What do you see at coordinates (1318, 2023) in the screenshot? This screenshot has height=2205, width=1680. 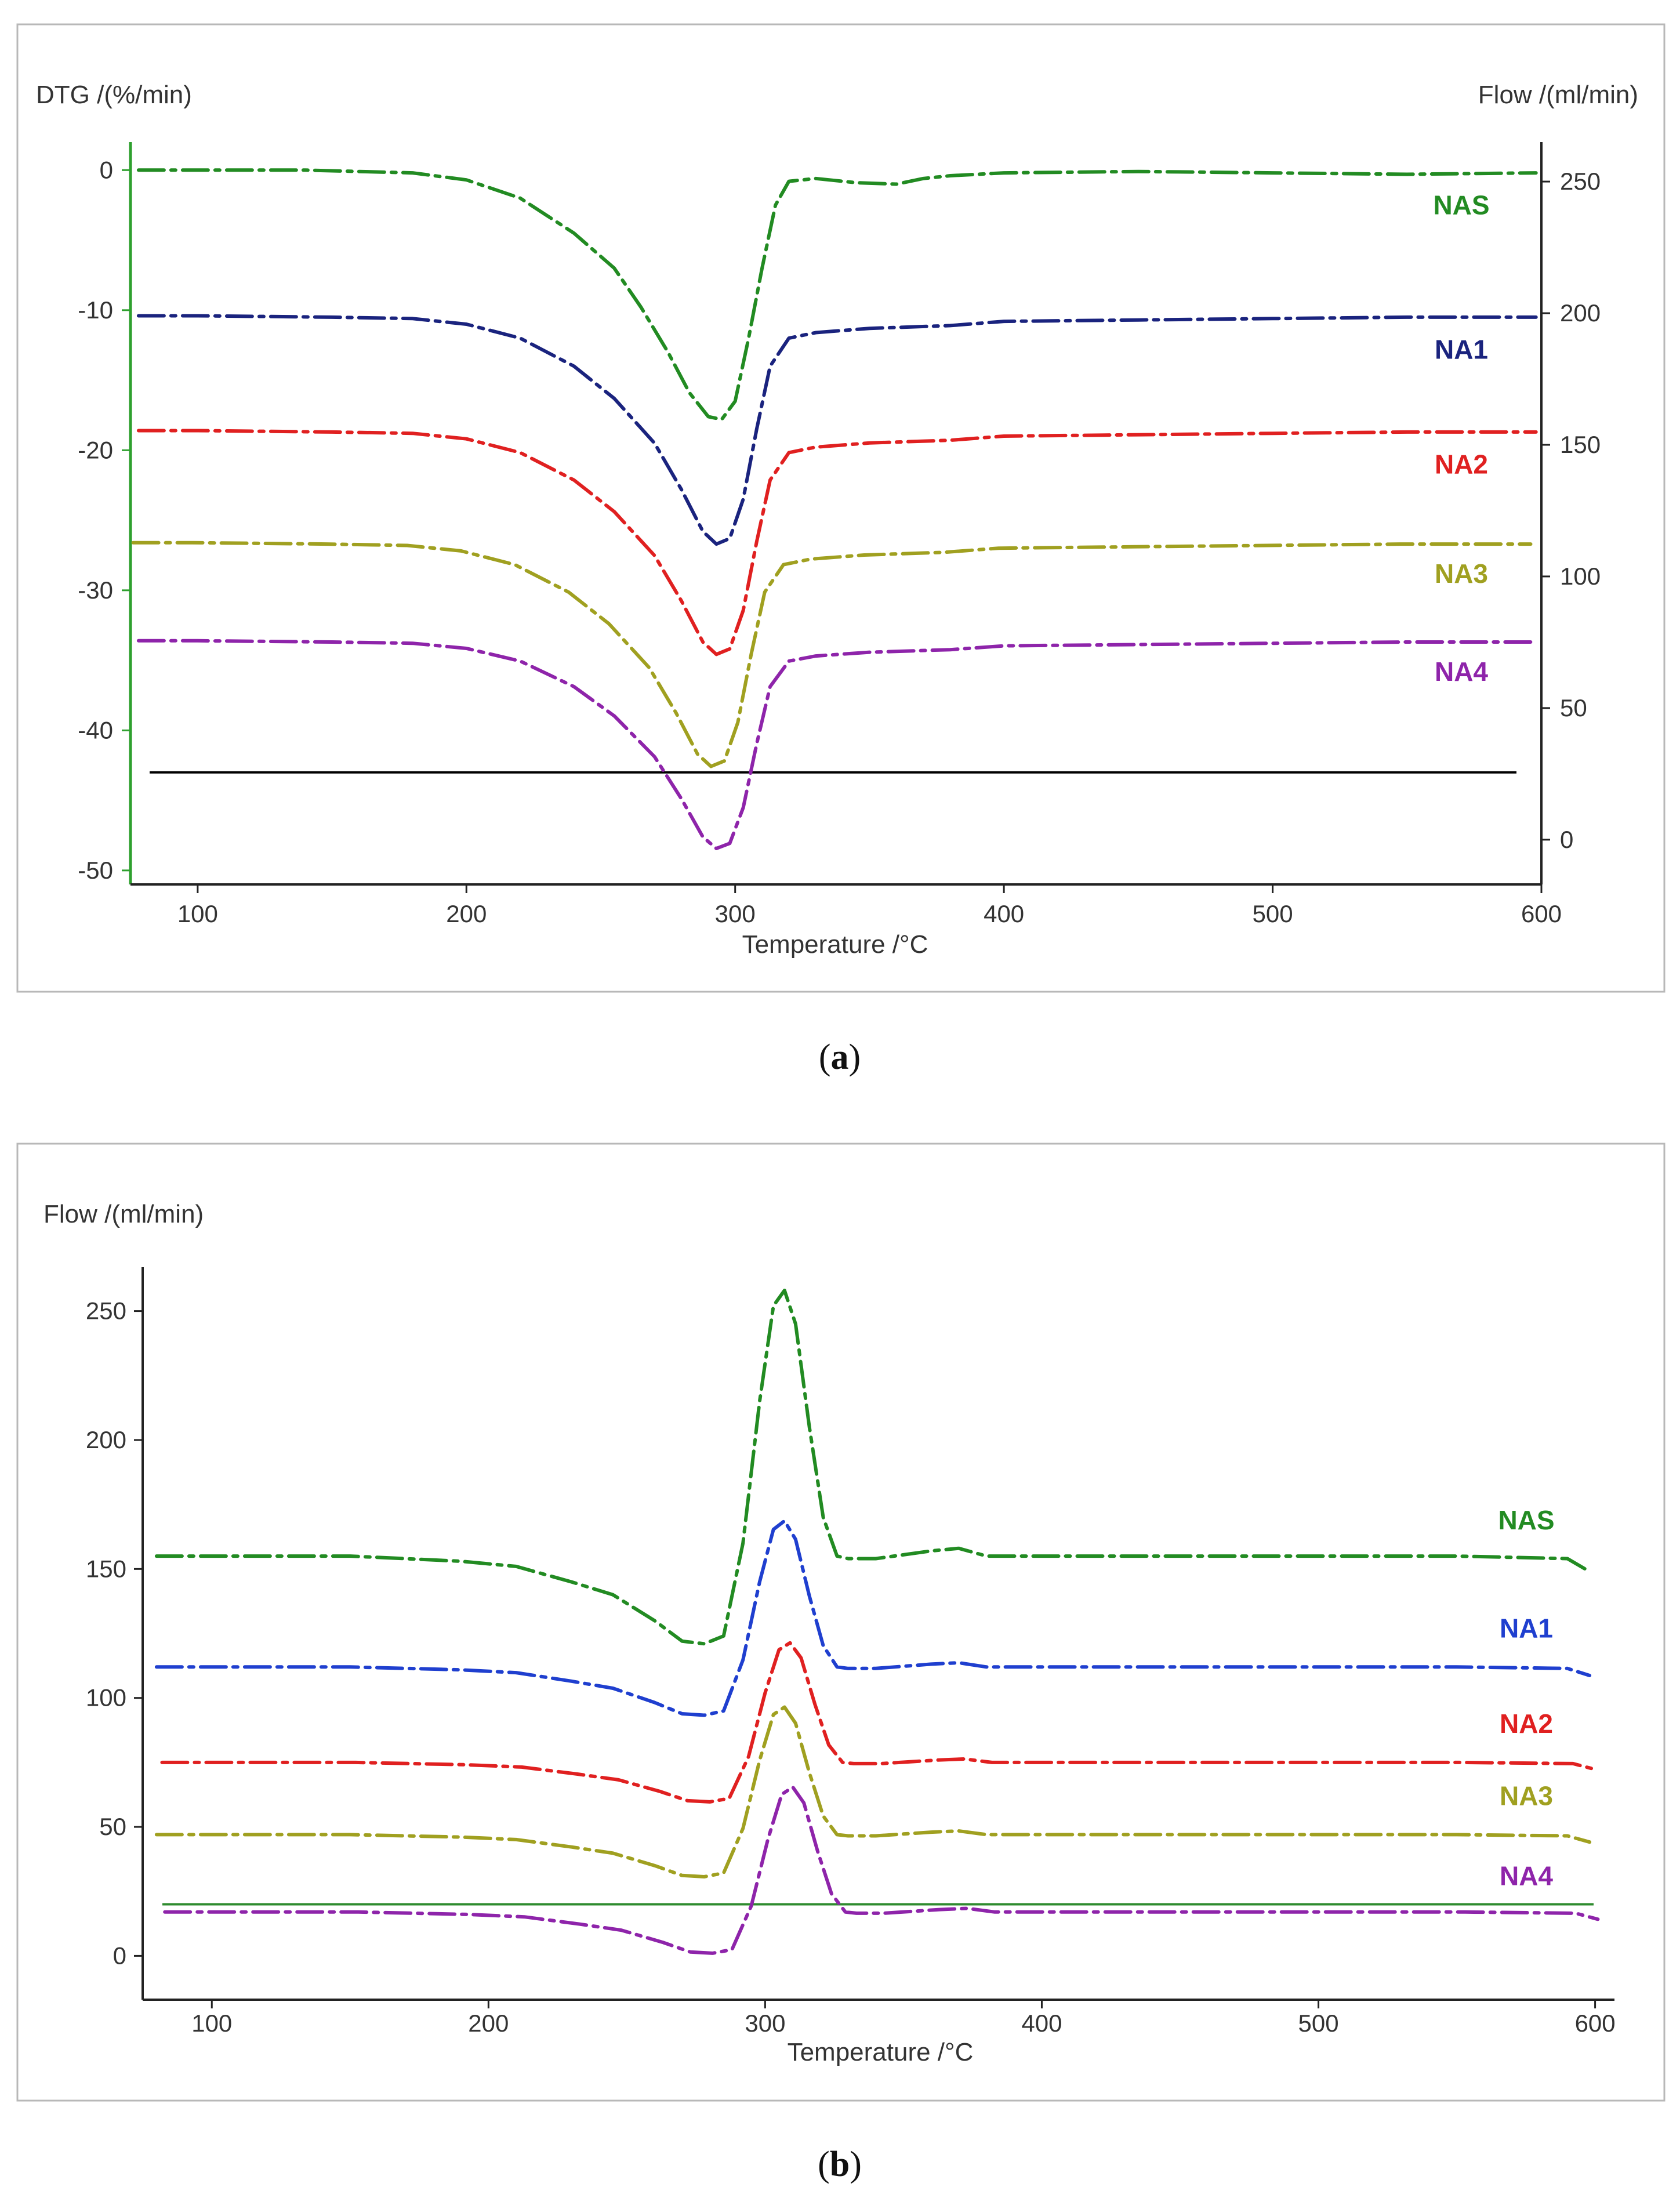 I see `panel-b-x-tick-label: 500` at bounding box center [1318, 2023].